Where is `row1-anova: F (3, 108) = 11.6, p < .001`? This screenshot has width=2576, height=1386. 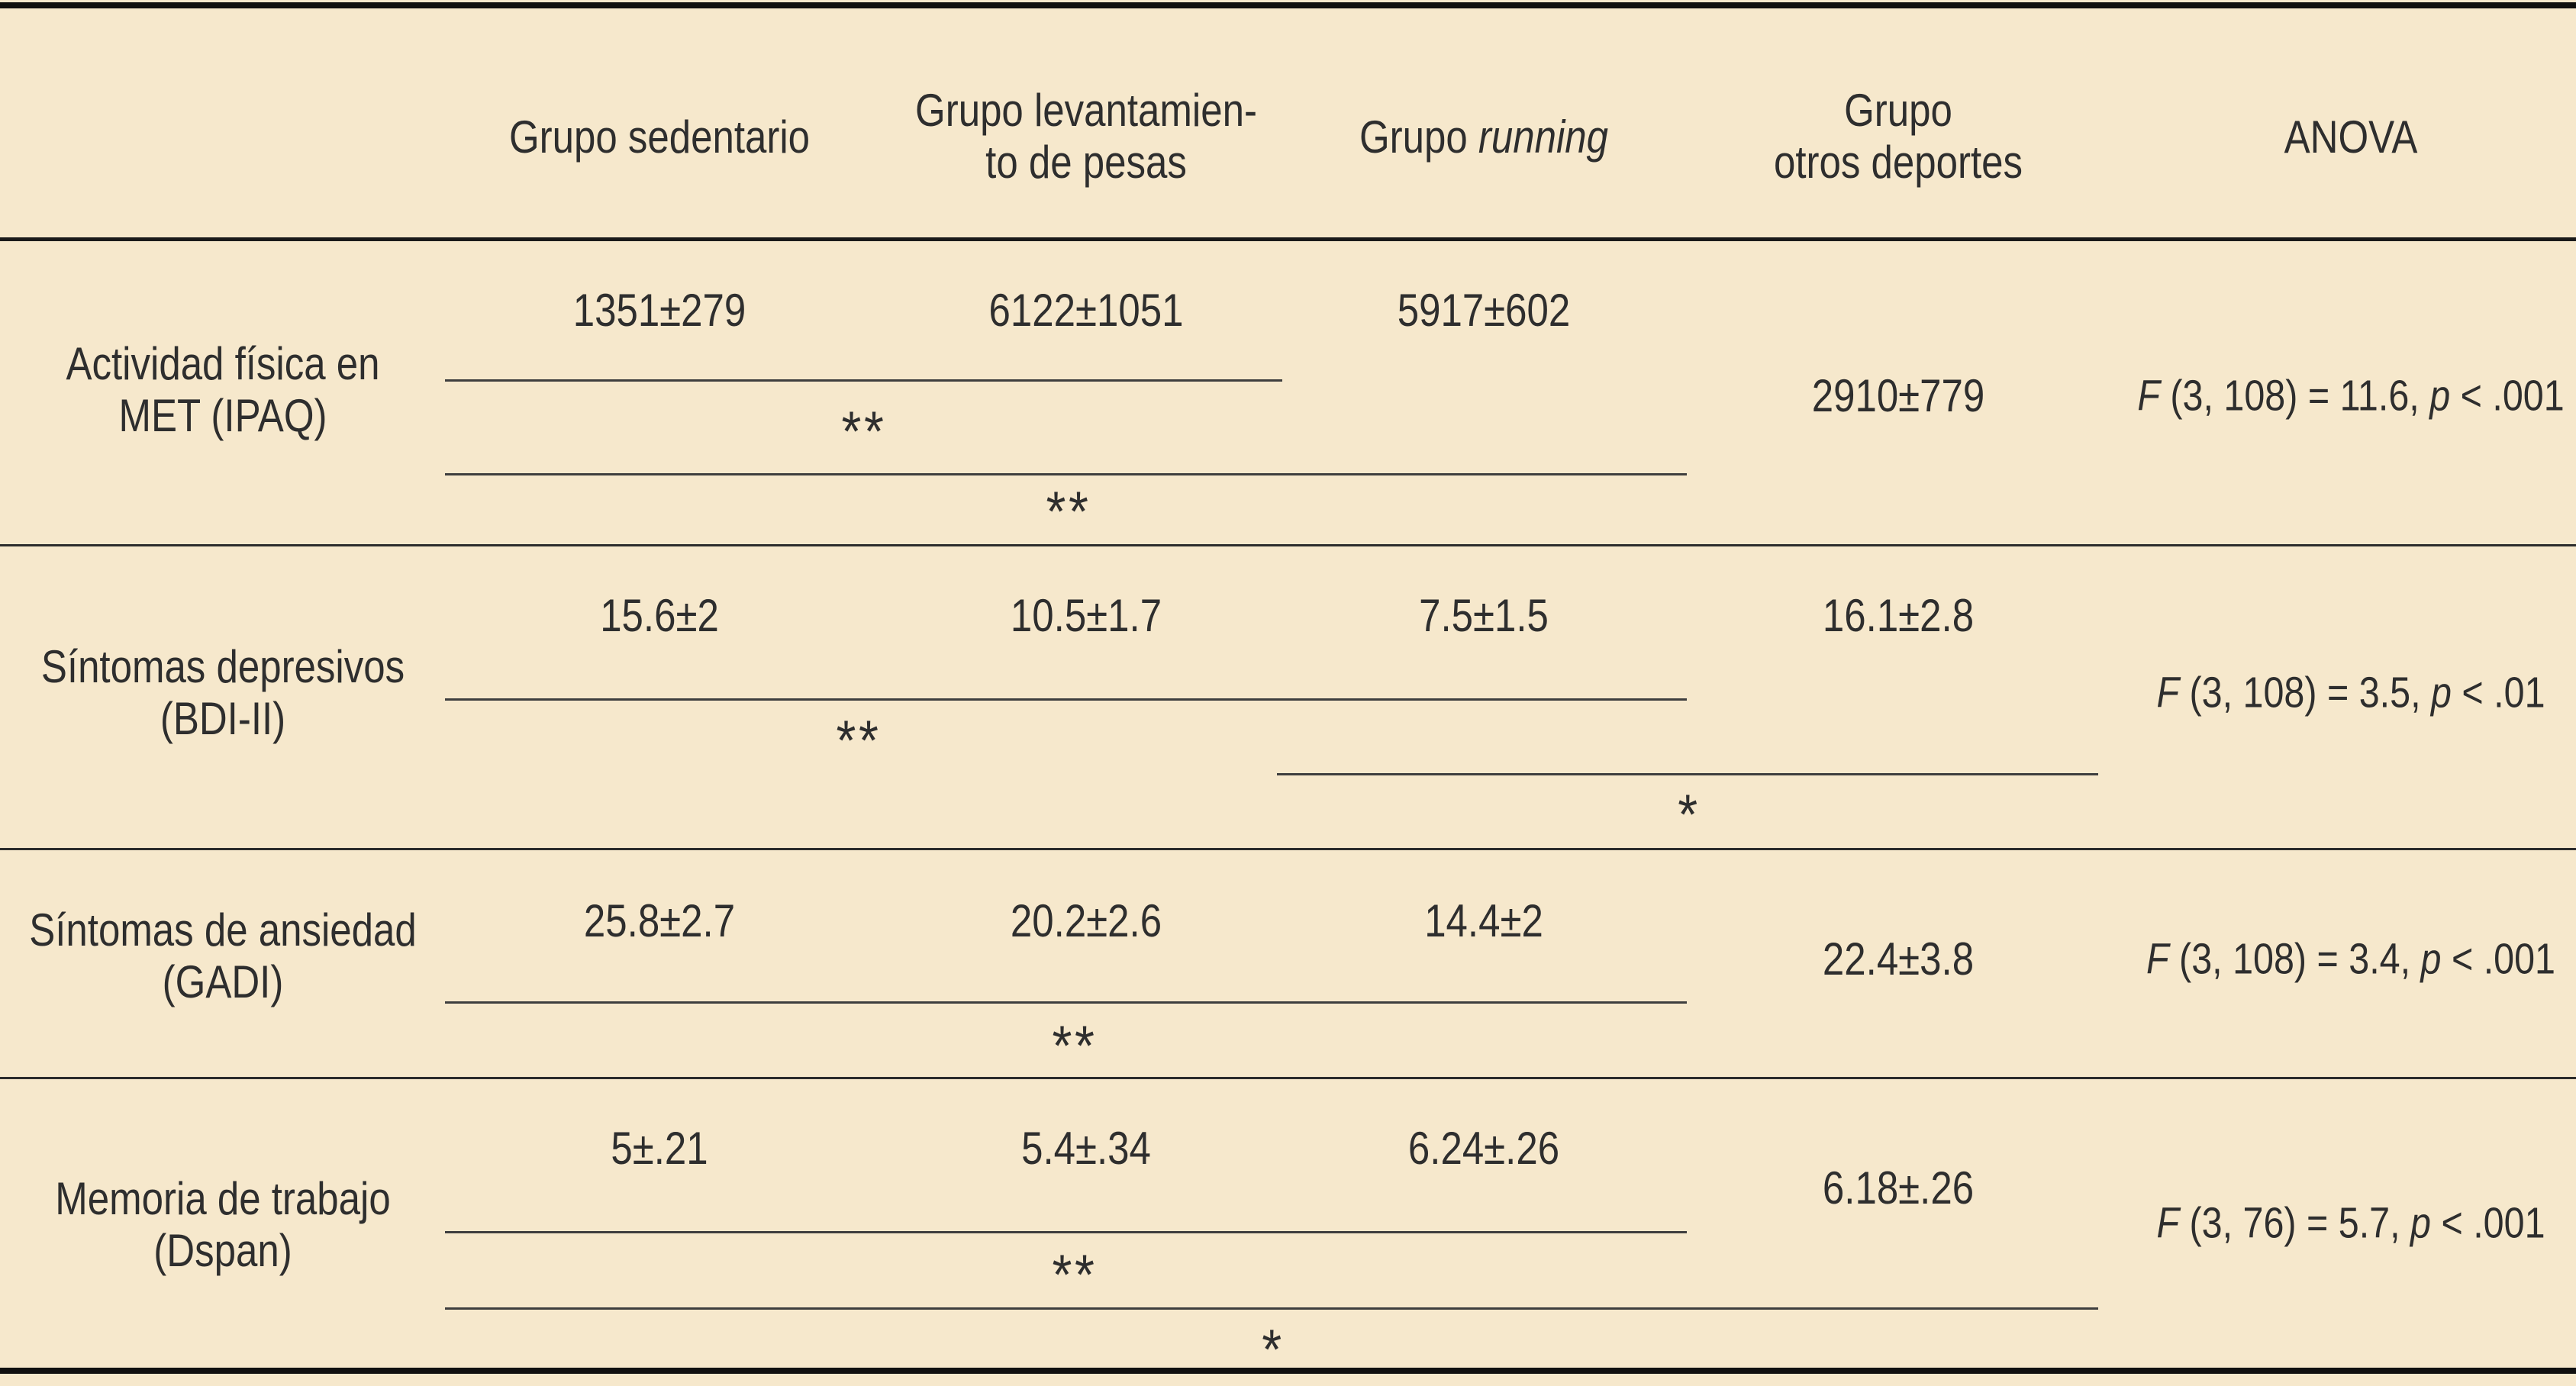 row1-anova: F (3, 108) = 11.6, p < .001 is located at coordinates (2351, 396).